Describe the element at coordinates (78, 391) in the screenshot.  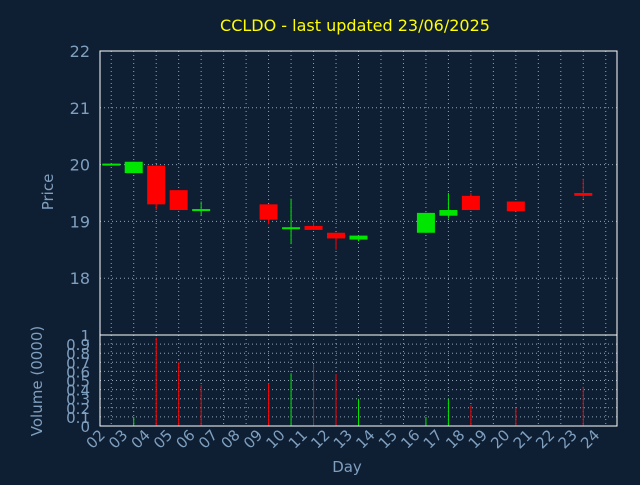
I see `volume-tick-label: 0.4` at that location.